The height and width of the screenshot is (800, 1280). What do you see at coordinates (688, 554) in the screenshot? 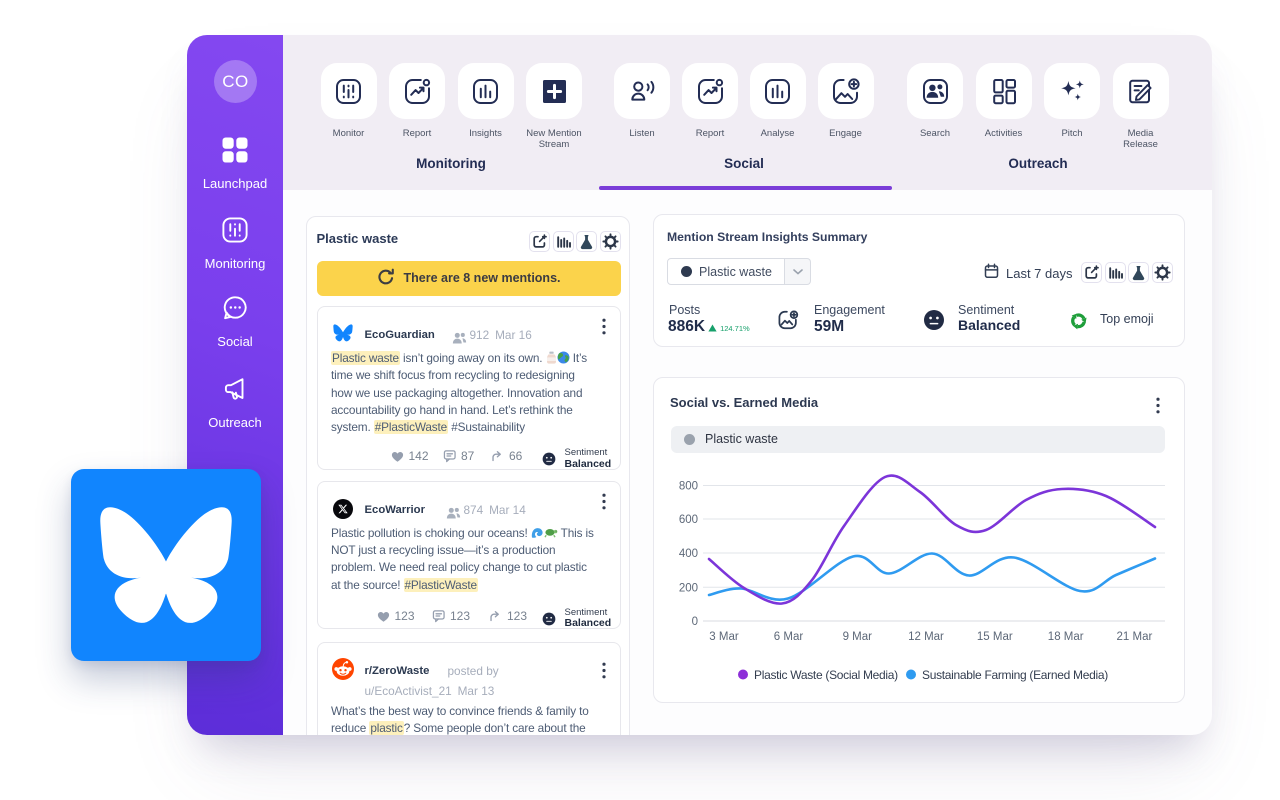
I see `svg-text: 400` at bounding box center [688, 554].